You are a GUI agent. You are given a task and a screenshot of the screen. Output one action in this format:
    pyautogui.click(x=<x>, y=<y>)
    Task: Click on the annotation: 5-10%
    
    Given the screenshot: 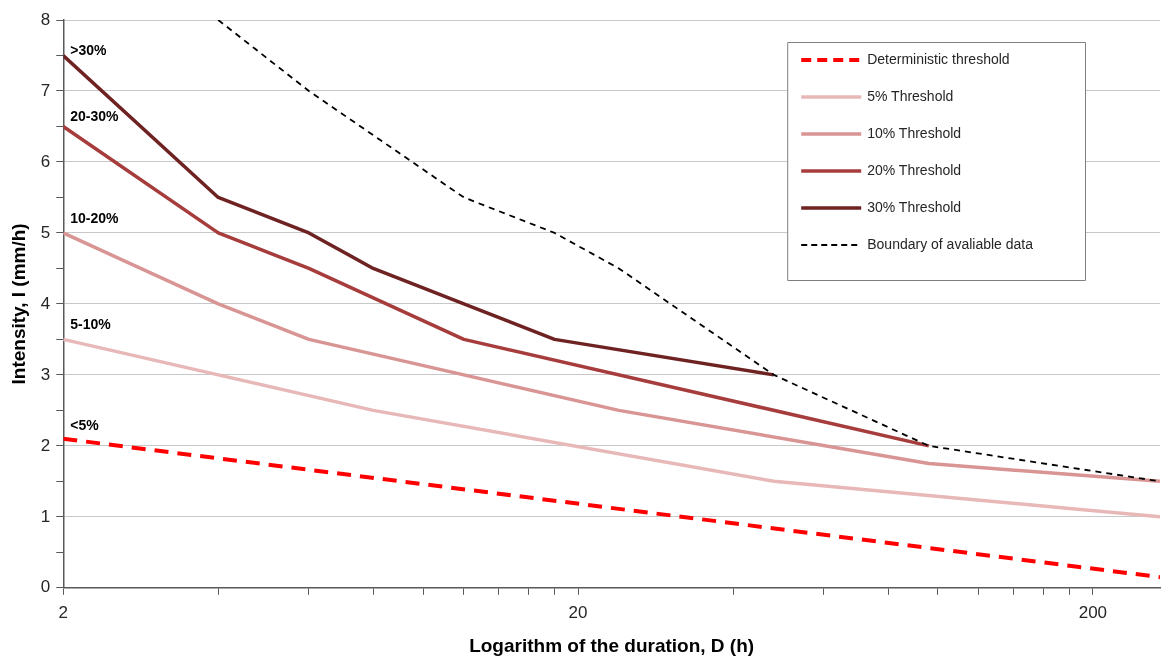 What is the action you would take?
    pyautogui.click(x=91, y=324)
    